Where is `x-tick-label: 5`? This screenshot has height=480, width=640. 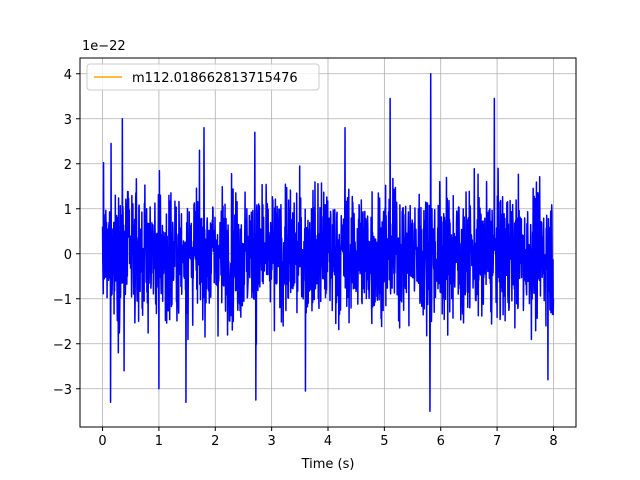 x-tick-label: 5 is located at coordinates (384, 441).